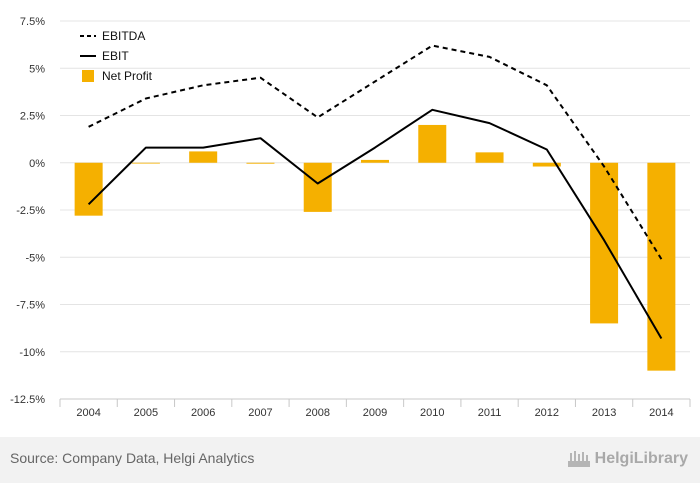 Image resolution: width=700 pixels, height=483 pixels. I want to click on x-tick-label: 2008, so click(317, 413).